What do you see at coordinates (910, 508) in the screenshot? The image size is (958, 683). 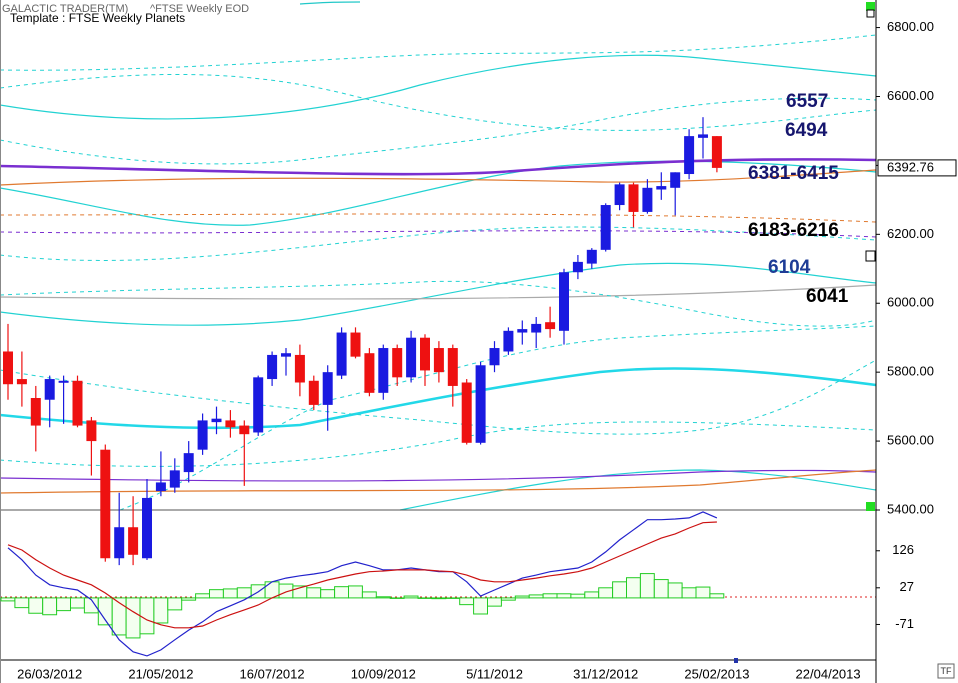 I see `y-tick-label: 5400.00` at bounding box center [910, 508].